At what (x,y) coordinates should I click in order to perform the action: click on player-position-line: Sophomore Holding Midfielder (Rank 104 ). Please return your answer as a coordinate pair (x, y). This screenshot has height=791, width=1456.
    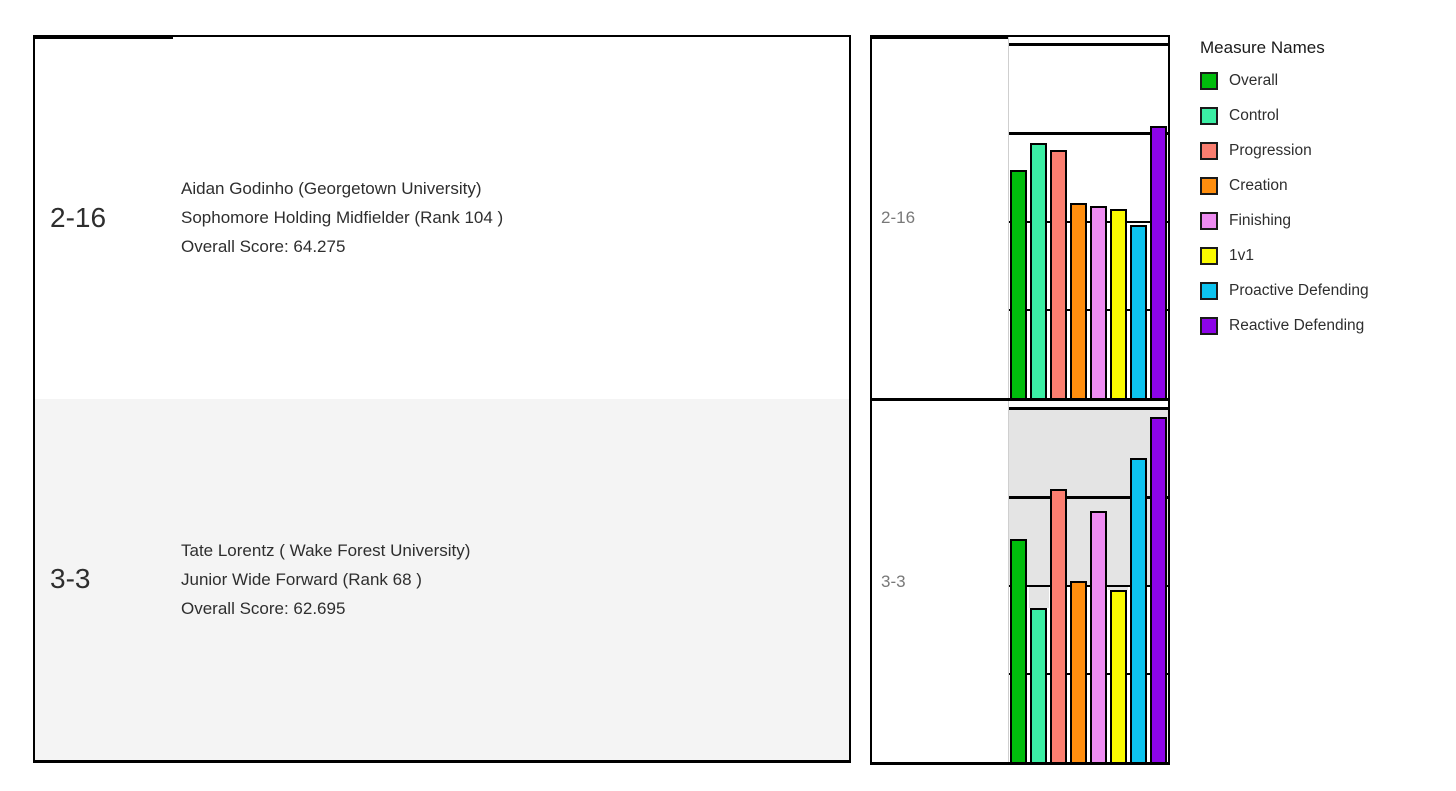
    Looking at the image, I should click on (342, 218).